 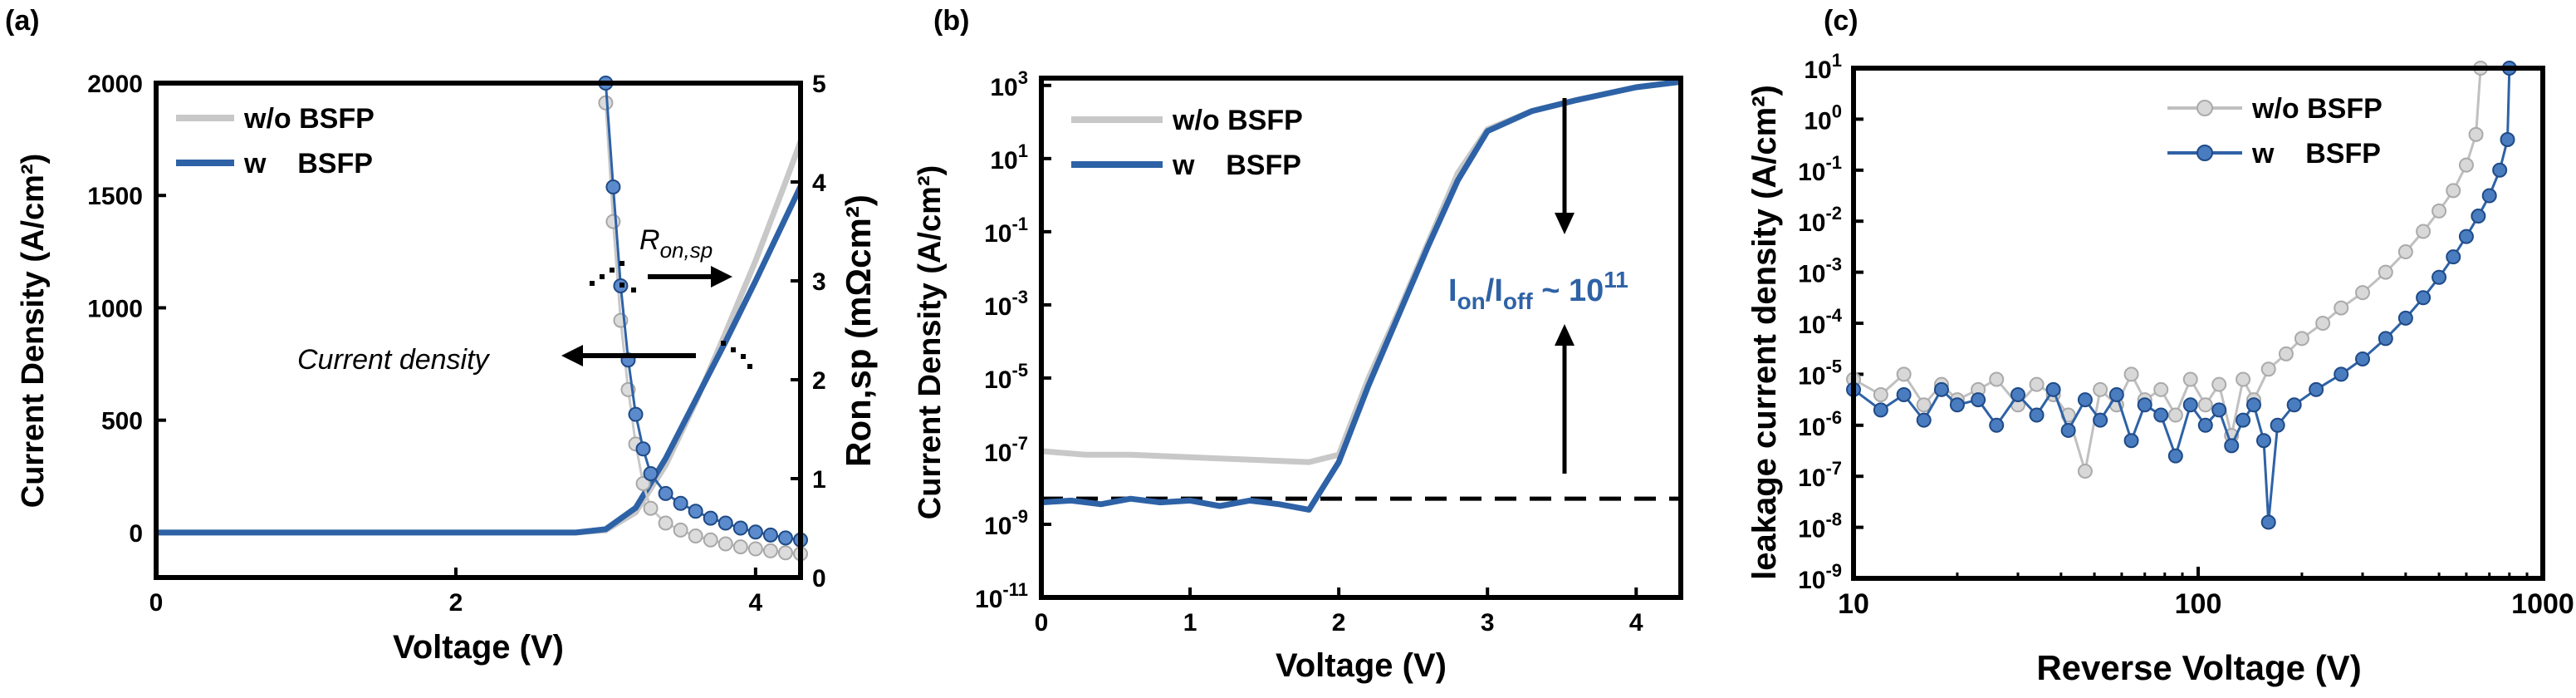 What do you see at coordinates (1821, 322) in the screenshot?
I see `panel-c-ytick-label: 10⁻⁴` at bounding box center [1821, 322].